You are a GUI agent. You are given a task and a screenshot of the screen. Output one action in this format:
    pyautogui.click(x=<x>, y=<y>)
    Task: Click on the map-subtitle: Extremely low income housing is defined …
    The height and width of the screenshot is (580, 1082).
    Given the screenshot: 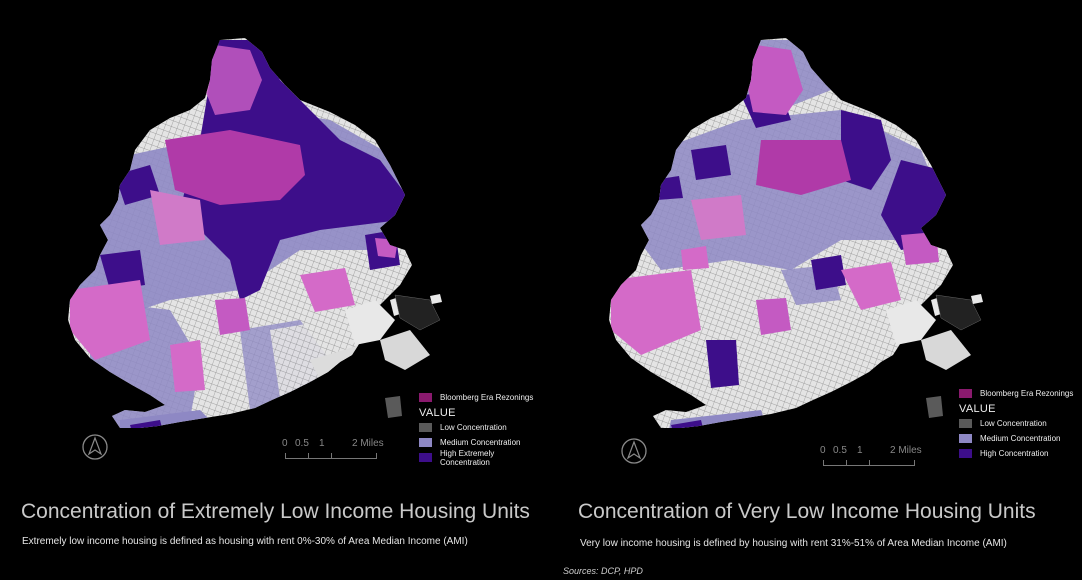 What is the action you would take?
    pyautogui.click(x=245, y=541)
    